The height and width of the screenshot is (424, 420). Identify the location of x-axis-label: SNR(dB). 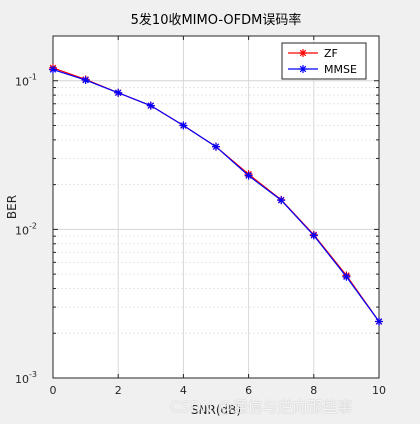
(216, 410).